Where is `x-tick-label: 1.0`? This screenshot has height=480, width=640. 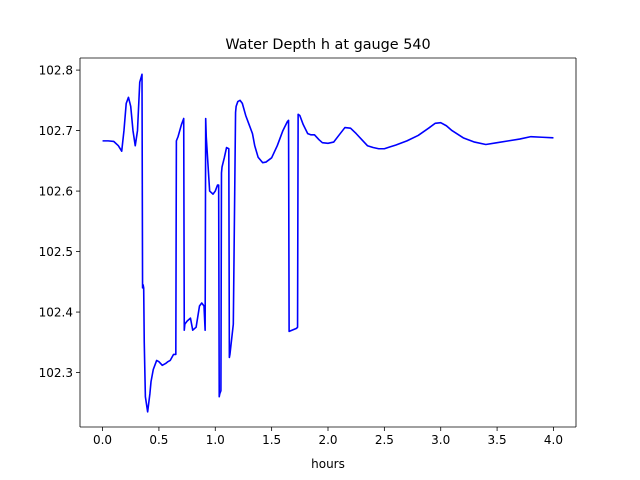 x-tick-label: 1.0 is located at coordinates (215, 440).